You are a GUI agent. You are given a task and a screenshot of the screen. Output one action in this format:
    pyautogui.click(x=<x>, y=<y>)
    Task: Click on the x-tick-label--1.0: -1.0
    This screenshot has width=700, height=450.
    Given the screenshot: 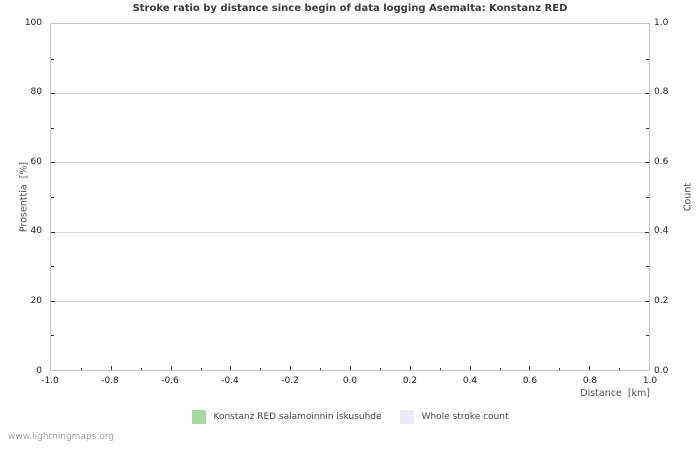 What is the action you would take?
    pyautogui.click(x=50, y=381)
    